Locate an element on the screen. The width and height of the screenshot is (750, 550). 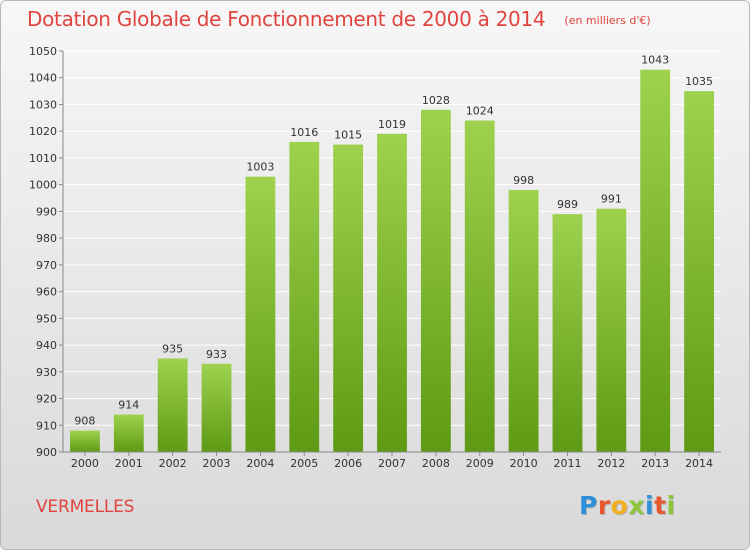
x-tick-label: 2011 is located at coordinates (567, 463).